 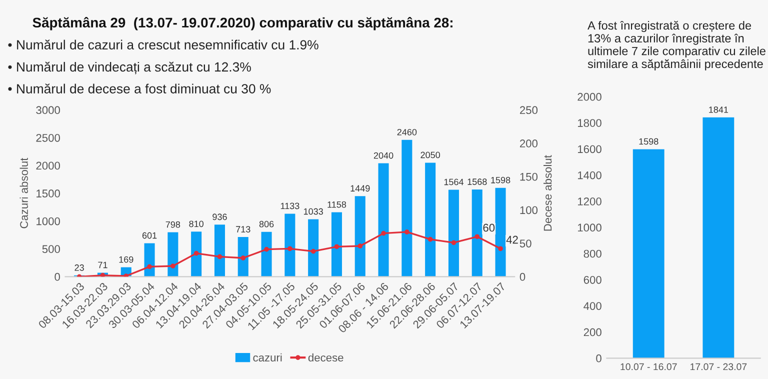 I want to click on data-label: 1449, so click(x=360, y=188).